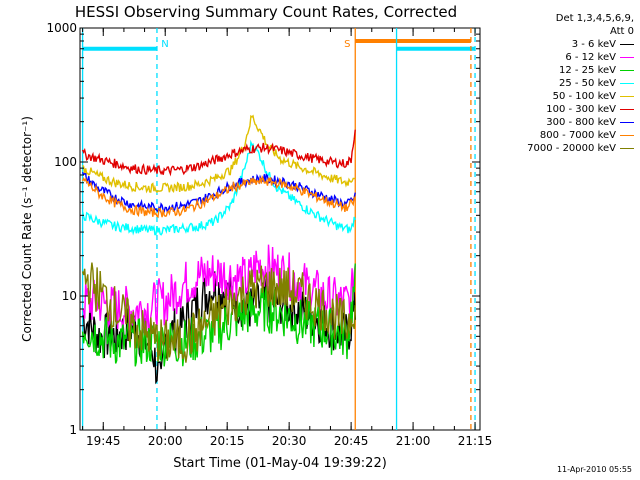 This screenshot has height=480, width=640. Describe the element at coordinates (61, 28) in the screenshot. I see `y-tick-label: 1000` at that location.